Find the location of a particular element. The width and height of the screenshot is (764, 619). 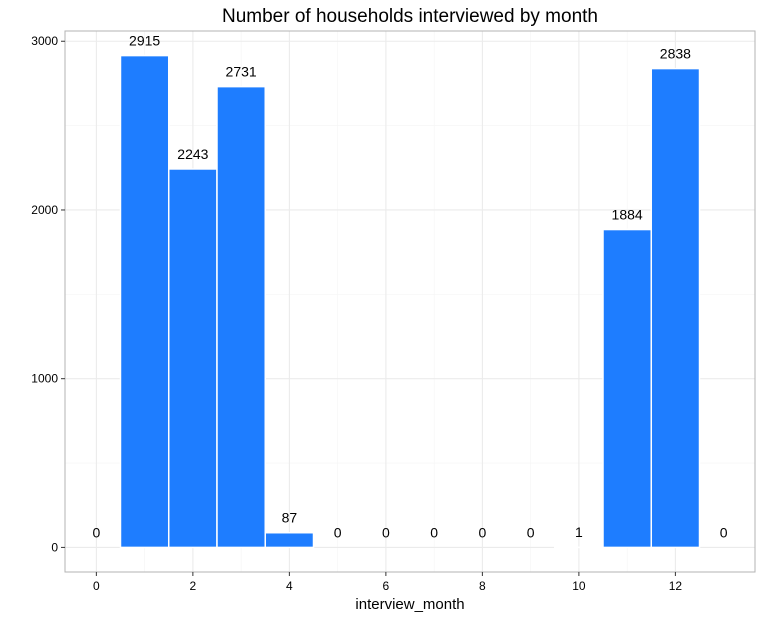

x-tick-label: 8 is located at coordinates (482, 586).